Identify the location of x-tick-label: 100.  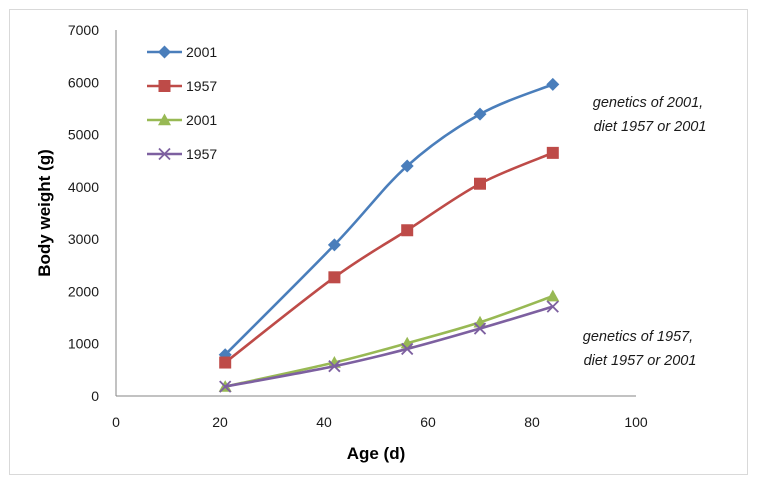
(636, 422).